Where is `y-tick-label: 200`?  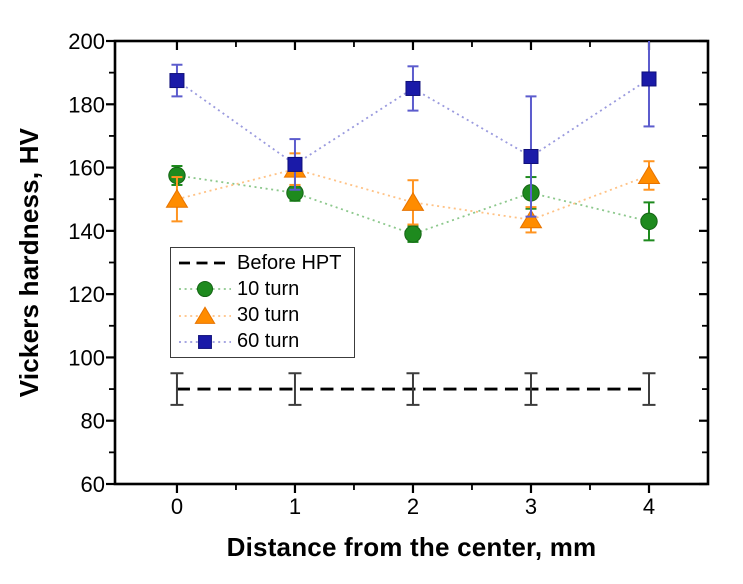
y-tick-label: 200 is located at coordinates (86, 41).